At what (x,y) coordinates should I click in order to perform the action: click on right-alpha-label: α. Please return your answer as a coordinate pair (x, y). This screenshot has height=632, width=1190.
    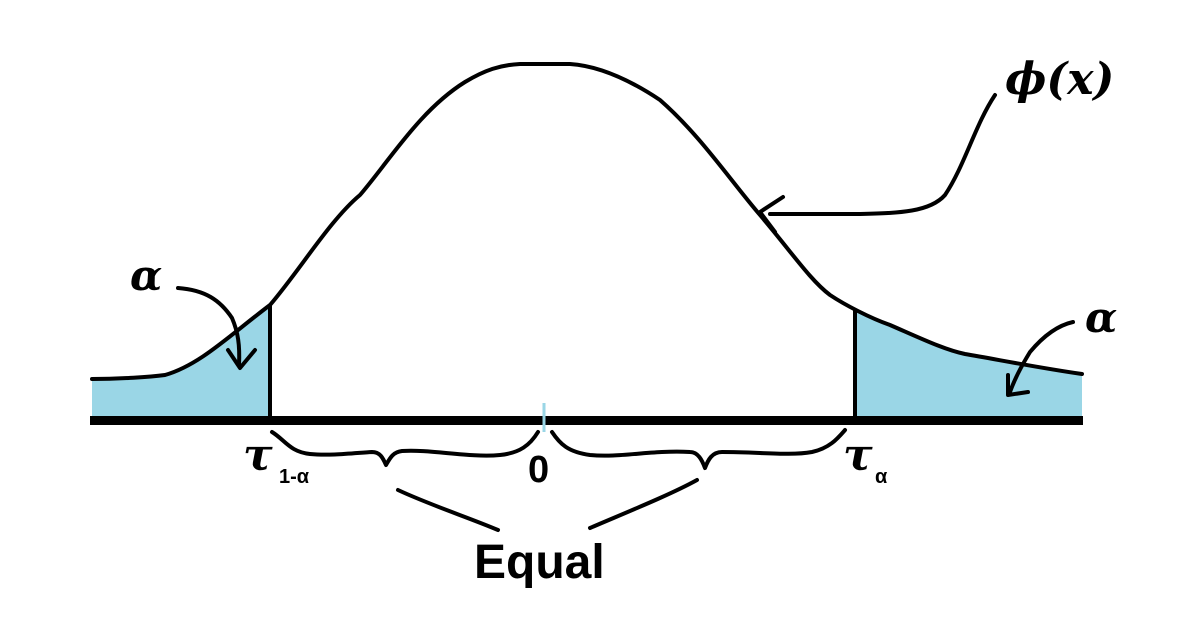
    Looking at the image, I should click on (1101, 317).